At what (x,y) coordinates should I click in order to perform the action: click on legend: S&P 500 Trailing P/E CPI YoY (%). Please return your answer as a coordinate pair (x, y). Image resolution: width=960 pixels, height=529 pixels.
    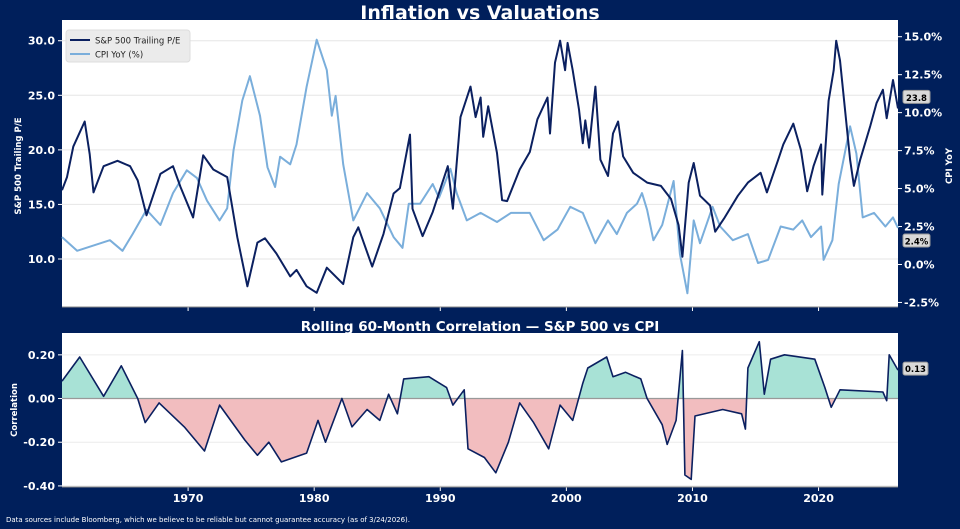
    Looking at the image, I should click on (128, 46).